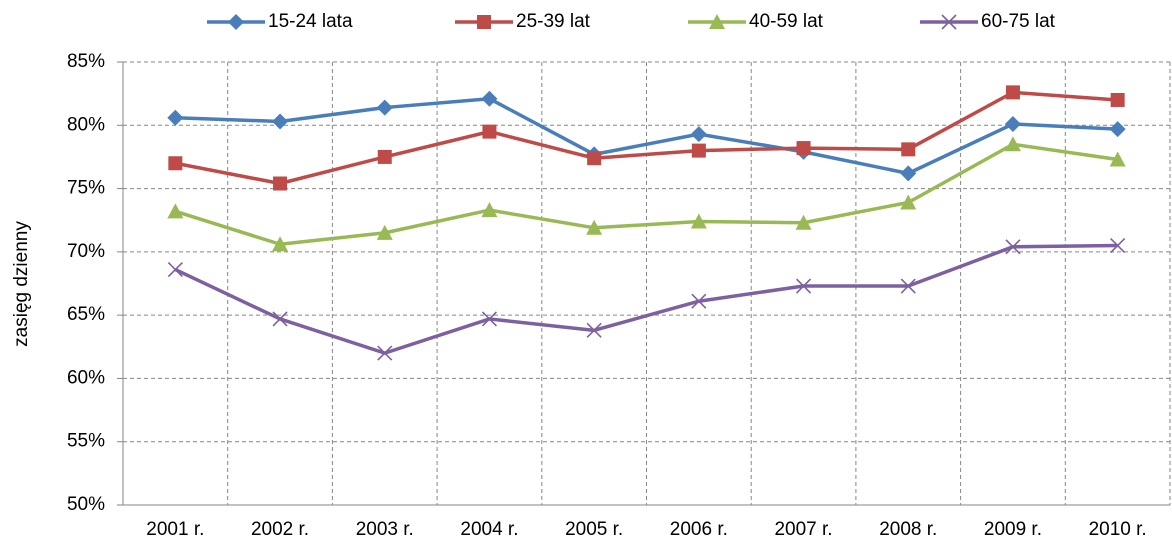  Describe the element at coordinates (1013, 529) in the screenshot. I see `x-tick-label: 2009 r.` at that location.